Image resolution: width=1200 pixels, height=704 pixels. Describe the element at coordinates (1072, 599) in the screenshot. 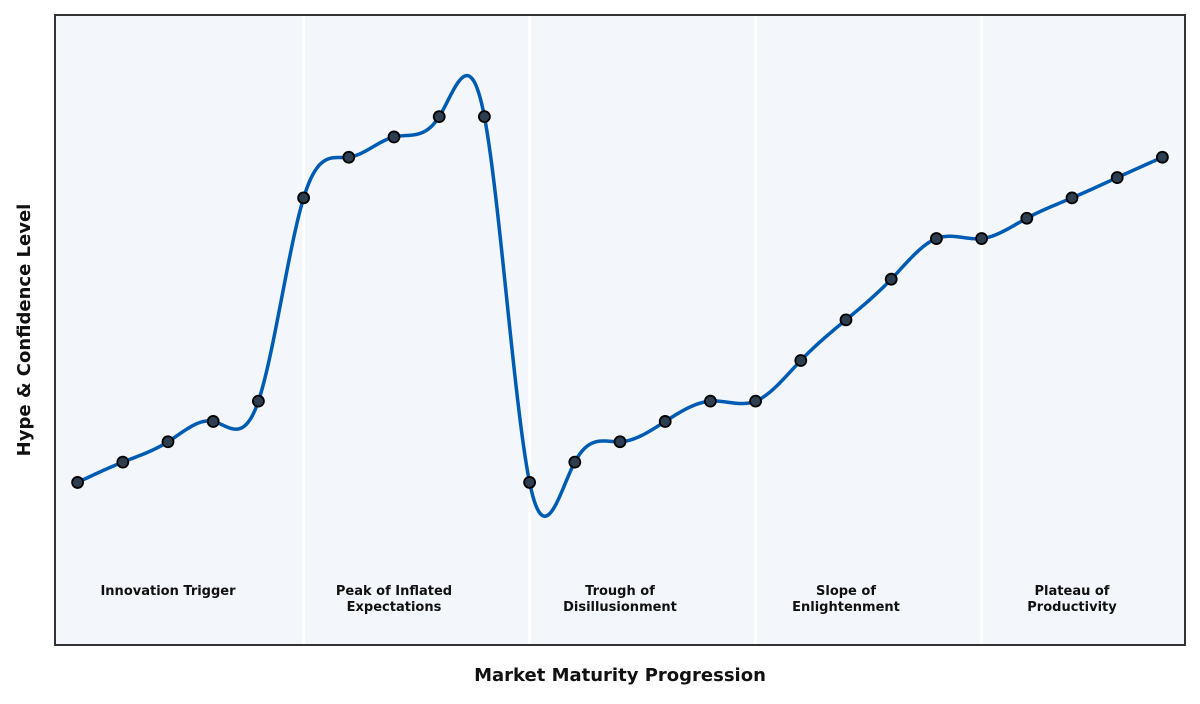

I see `phase-label: Plateau of Productivity` at that location.